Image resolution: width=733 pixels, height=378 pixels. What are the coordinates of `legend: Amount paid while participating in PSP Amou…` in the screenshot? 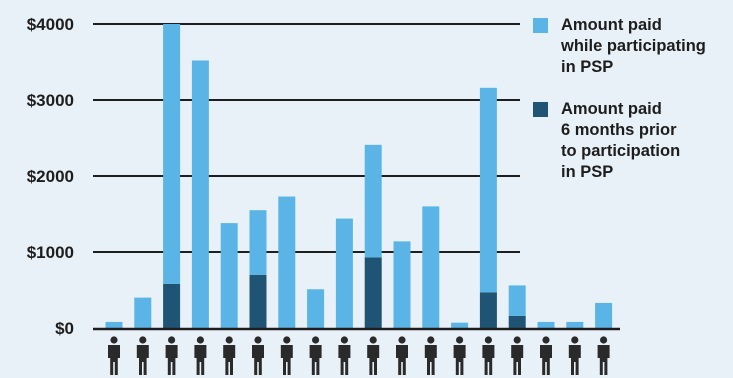 It's located at (619, 98).